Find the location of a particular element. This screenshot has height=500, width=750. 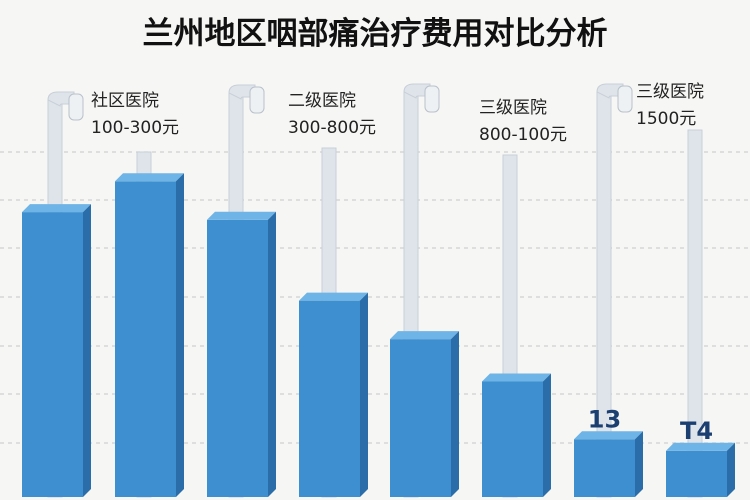

annotation-label: 社区医院 is located at coordinates (125, 101).